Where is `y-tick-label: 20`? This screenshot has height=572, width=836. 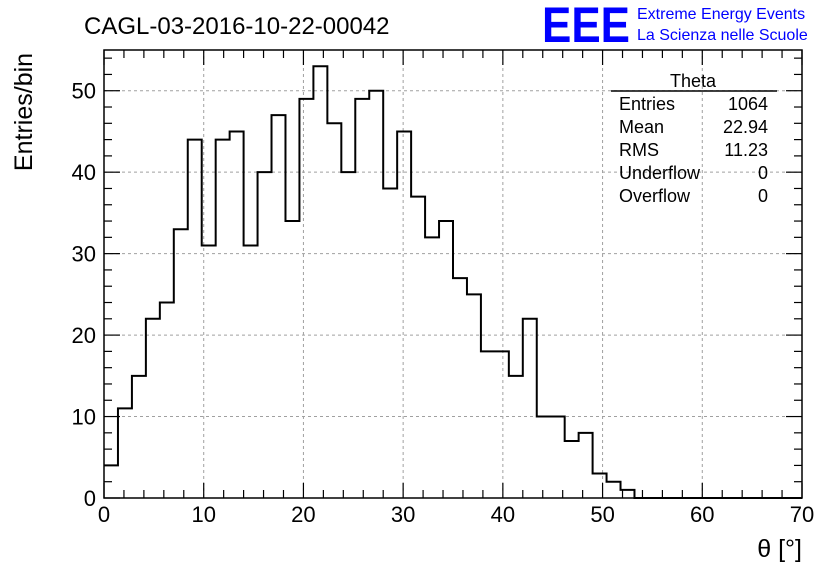 y-tick-label: 20 is located at coordinates (84, 335).